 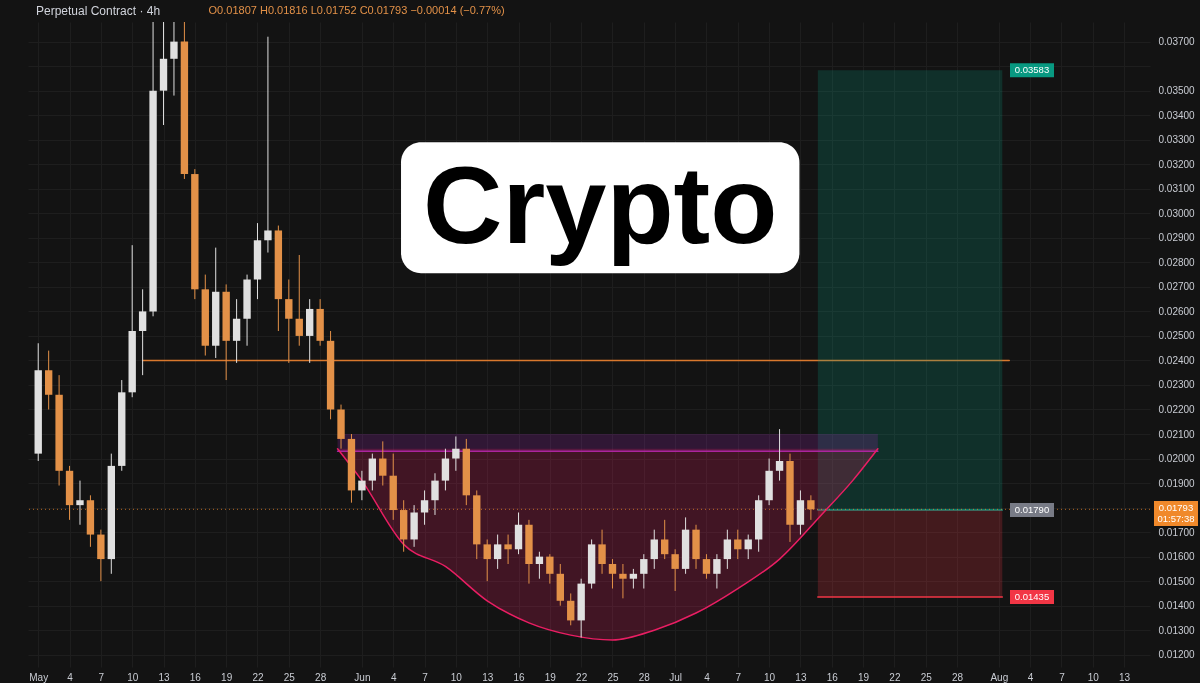 I want to click on y-tick-label: 0.03400, so click(x=1177, y=115).